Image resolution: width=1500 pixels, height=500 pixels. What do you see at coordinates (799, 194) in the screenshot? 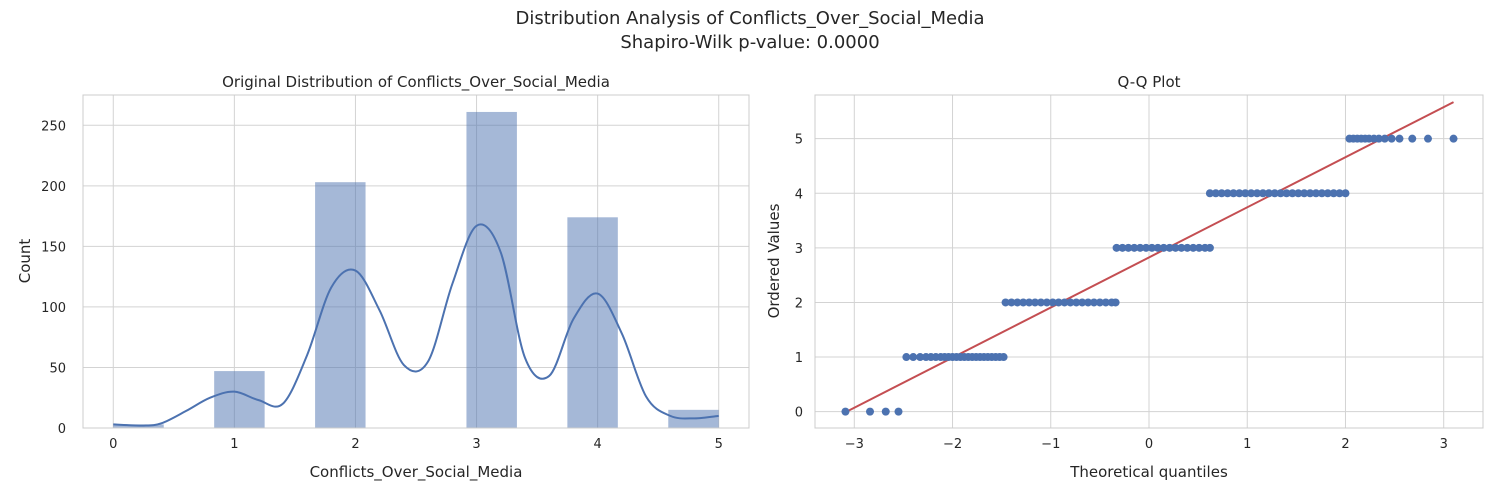
I see `y-tick-label: 4` at bounding box center [799, 194].